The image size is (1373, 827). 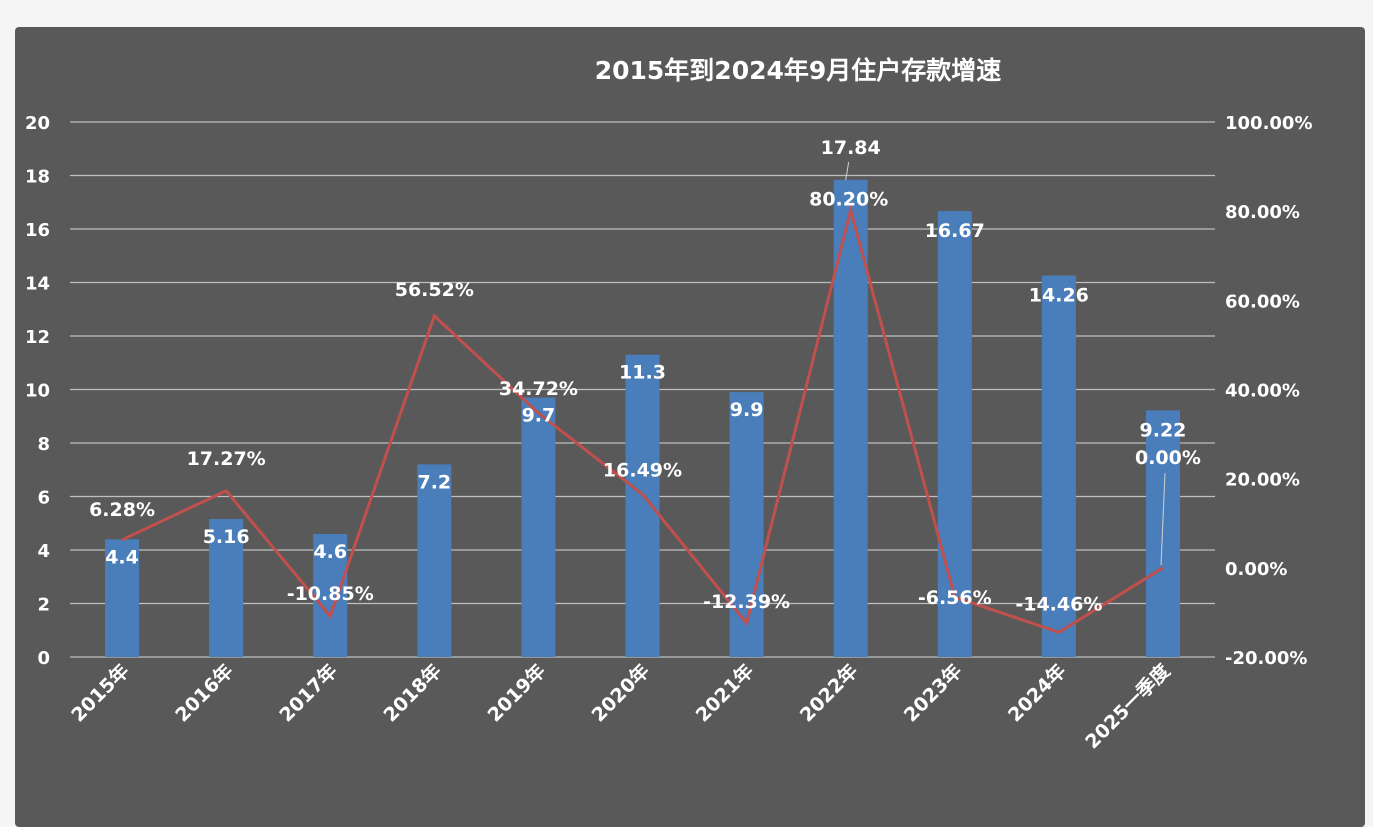 I want to click on bar-data-label: 9.9, so click(x=747, y=410).